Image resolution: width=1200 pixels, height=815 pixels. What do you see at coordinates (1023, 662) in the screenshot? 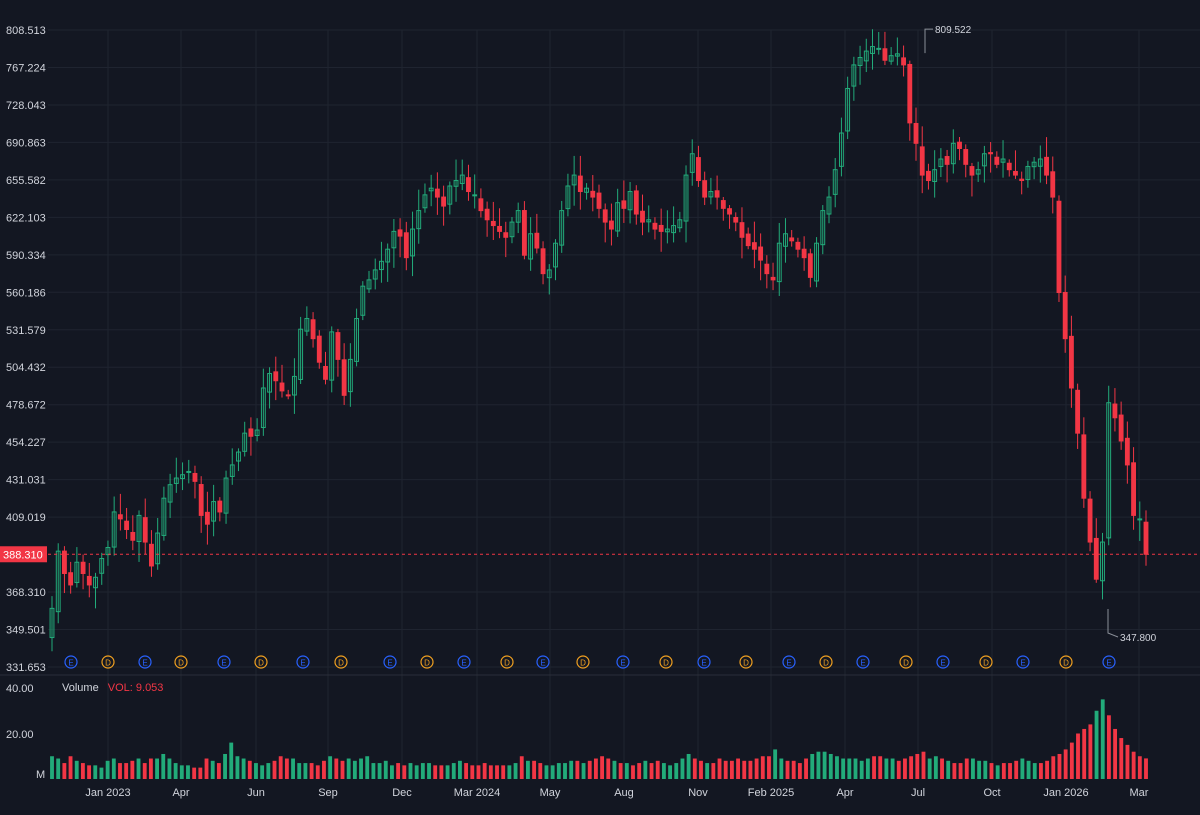
I see `event-marker-24: E` at bounding box center [1023, 662].